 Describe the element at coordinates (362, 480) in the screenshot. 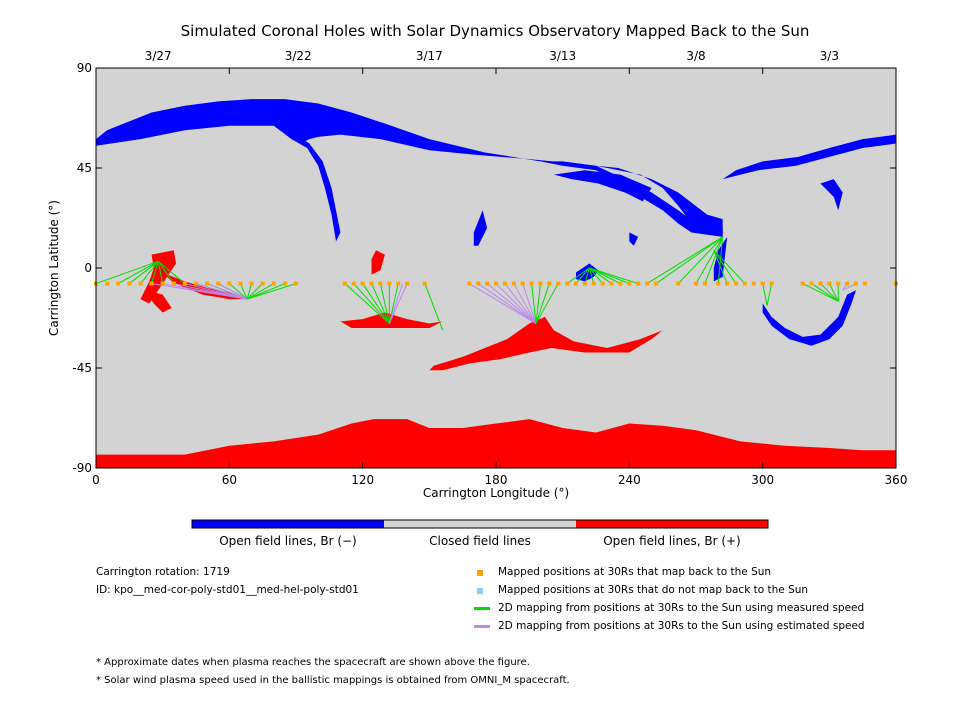

I see `x-tick-label: 120` at that location.